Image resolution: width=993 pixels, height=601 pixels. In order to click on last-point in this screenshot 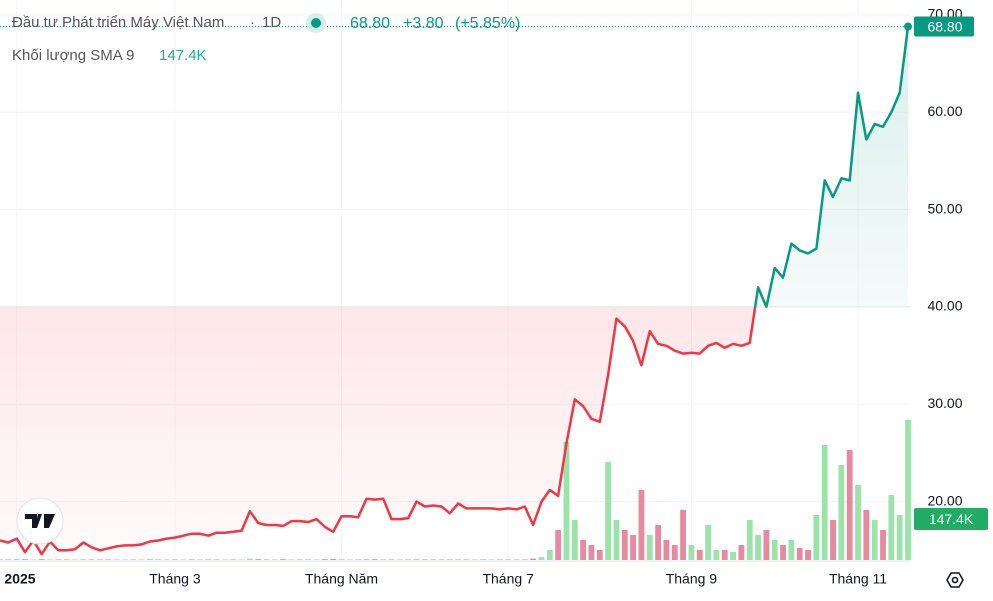, I will do `click(908, 26)`.